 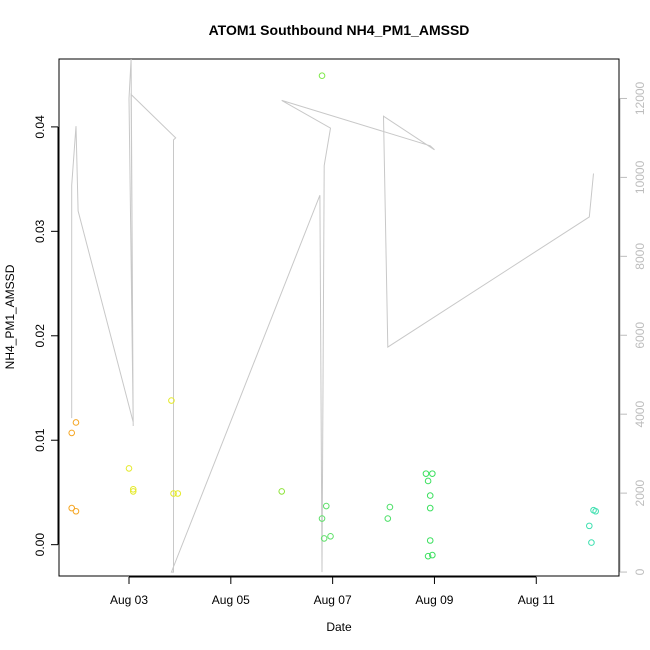 What do you see at coordinates (640, 256) in the screenshot?
I see `y2-tick-label: 8000` at bounding box center [640, 256].